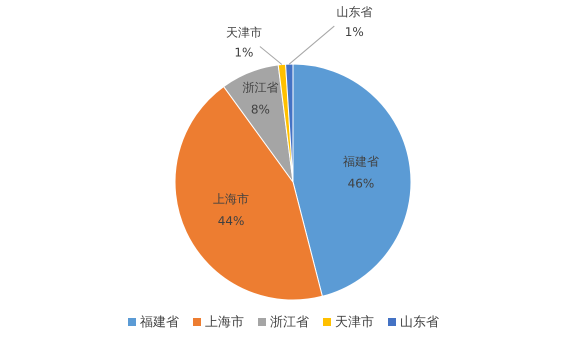  What do you see at coordinates (224, 322) in the screenshot?
I see `legend-label: 上海市` at bounding box center [224, 322].